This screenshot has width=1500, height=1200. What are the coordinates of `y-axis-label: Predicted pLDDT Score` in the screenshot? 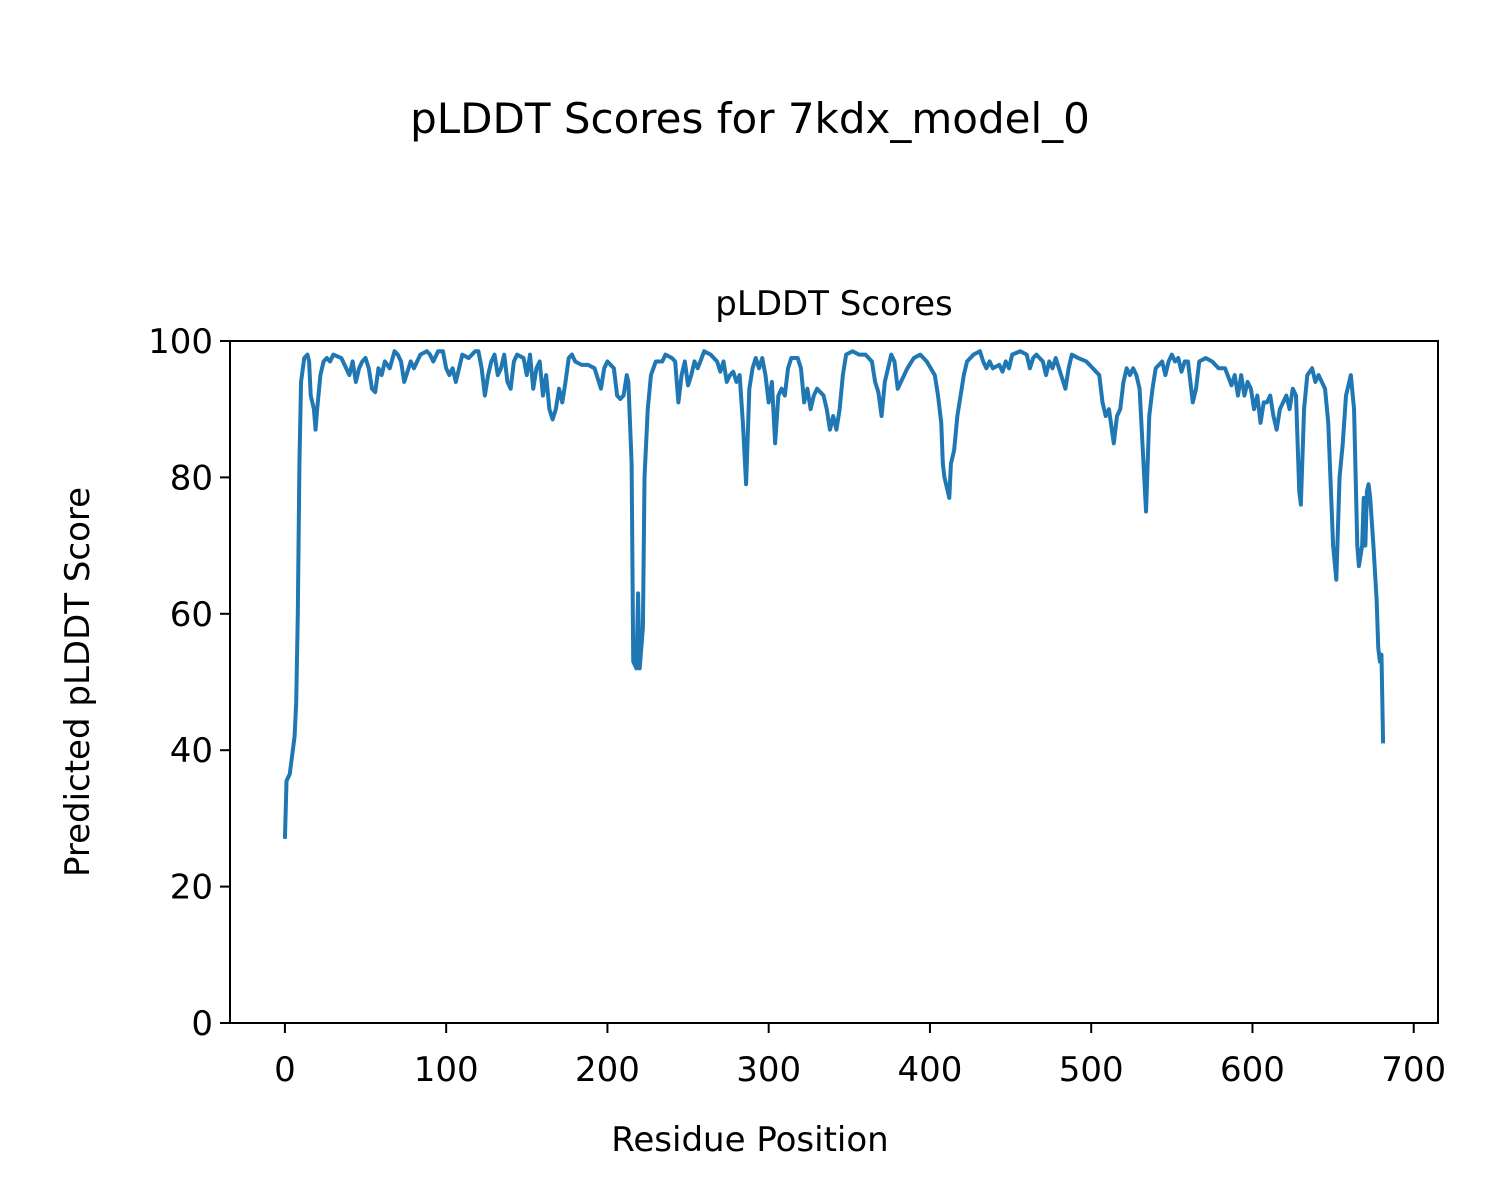 It's located at (78, 682).